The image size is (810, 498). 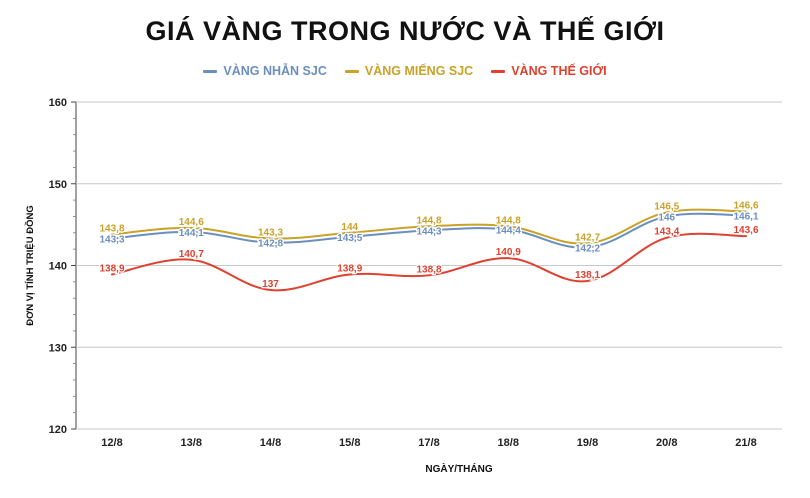 I want to click on data-label: 142,8, so click(x=270, y=244).